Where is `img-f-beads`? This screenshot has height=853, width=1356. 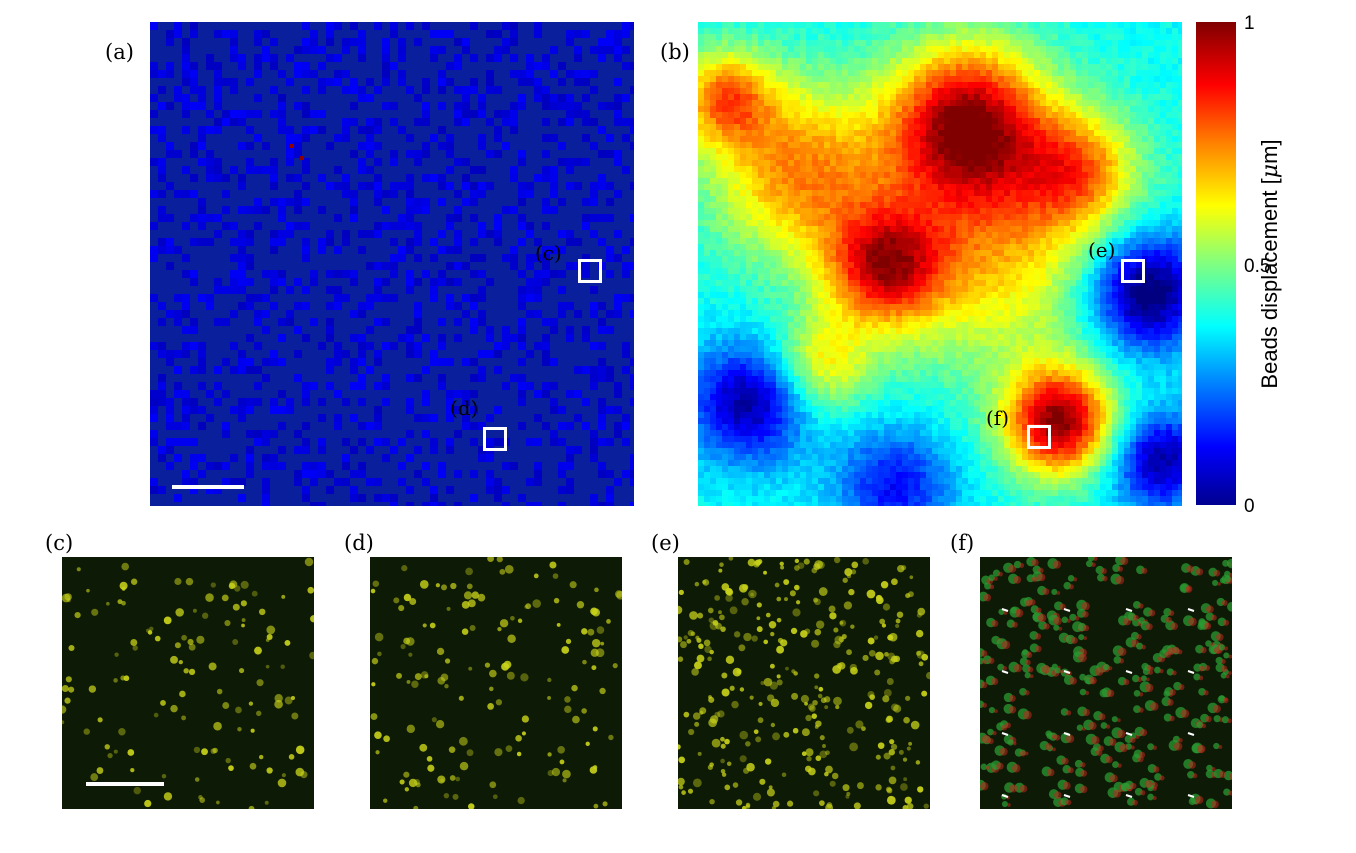 img-f-beads is located at coordinates (1106, 683).